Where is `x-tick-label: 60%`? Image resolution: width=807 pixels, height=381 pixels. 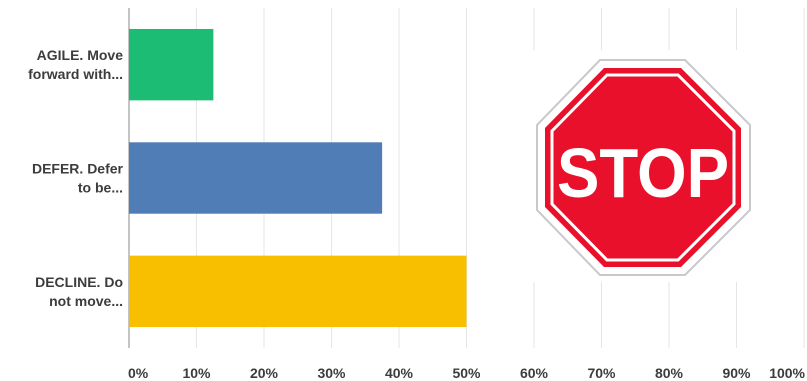
x-tick-label: 60% is located at coordinates (534, 373).